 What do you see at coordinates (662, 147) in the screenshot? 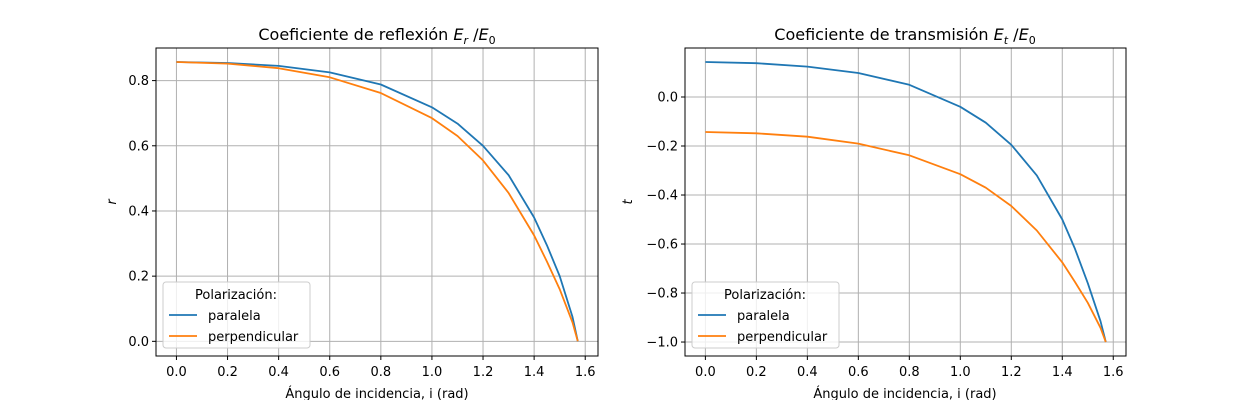
I see `y-tick-label: −0.2` at bounding box center [662, 147].